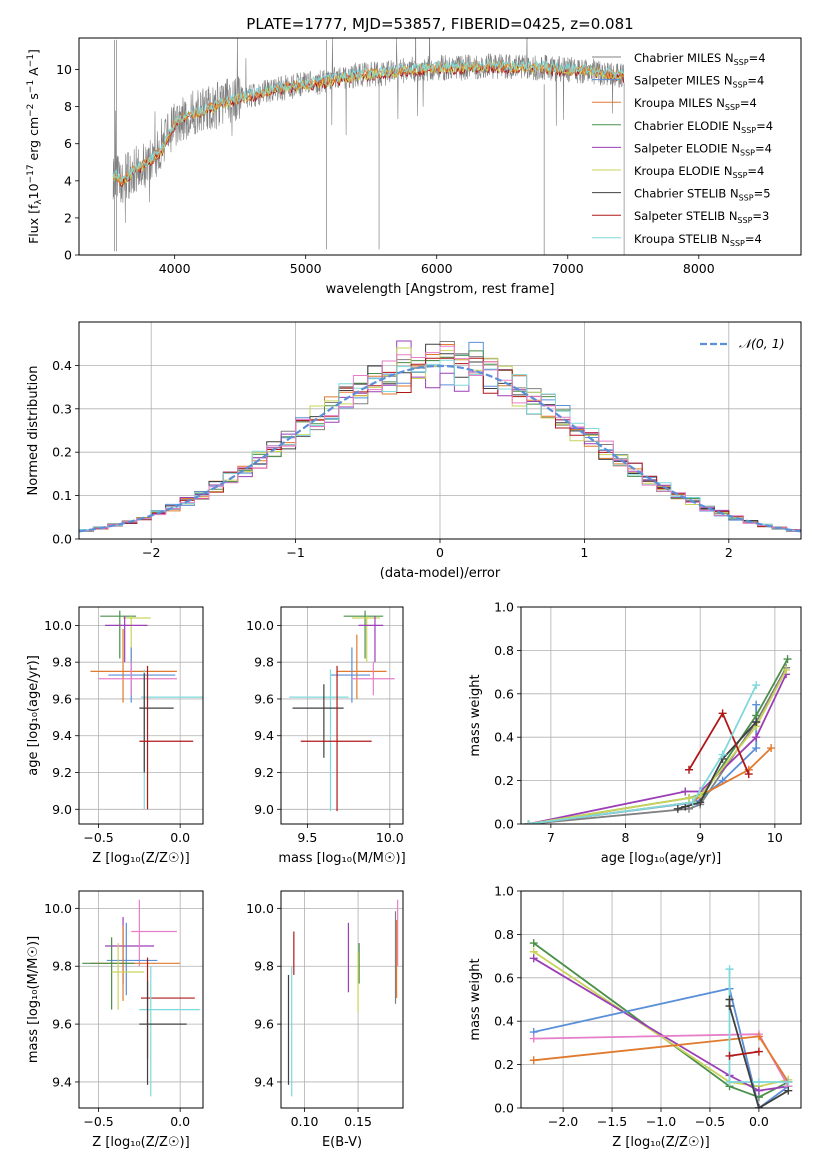 The width and height of the screenshot is (819, 1170). What do you see at coordinates (698, 240) in the screenshot?
I see `legend-entry: Kroupa STELIB NSSP=4` at bounding box center [698, 240].